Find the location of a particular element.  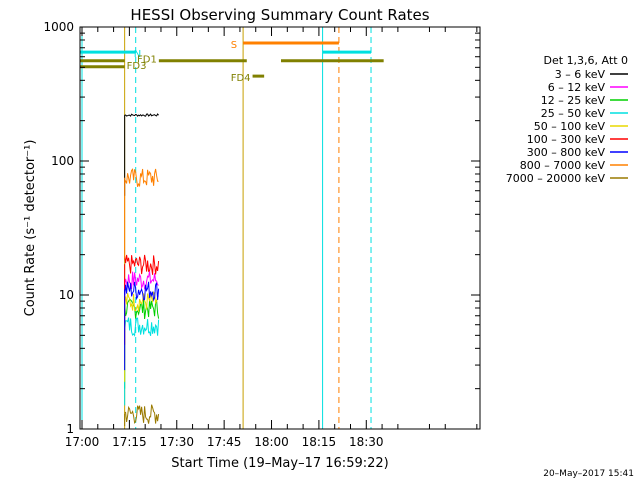

legend-label-8: 7000 – 20000 keV is located at coordinates (556, 178).